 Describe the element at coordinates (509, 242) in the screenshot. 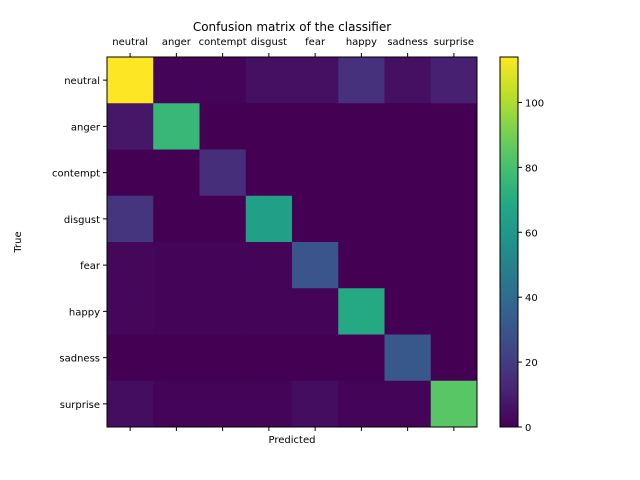

I see `colorbar` at that location.